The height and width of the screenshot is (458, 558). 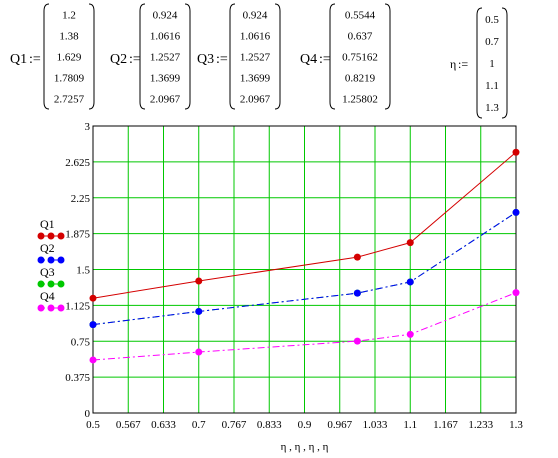 What do you see at coordinates (77, 378) in the screenshot?
I see `y-tick-label: 0.375` at bounding box center [77, 378].